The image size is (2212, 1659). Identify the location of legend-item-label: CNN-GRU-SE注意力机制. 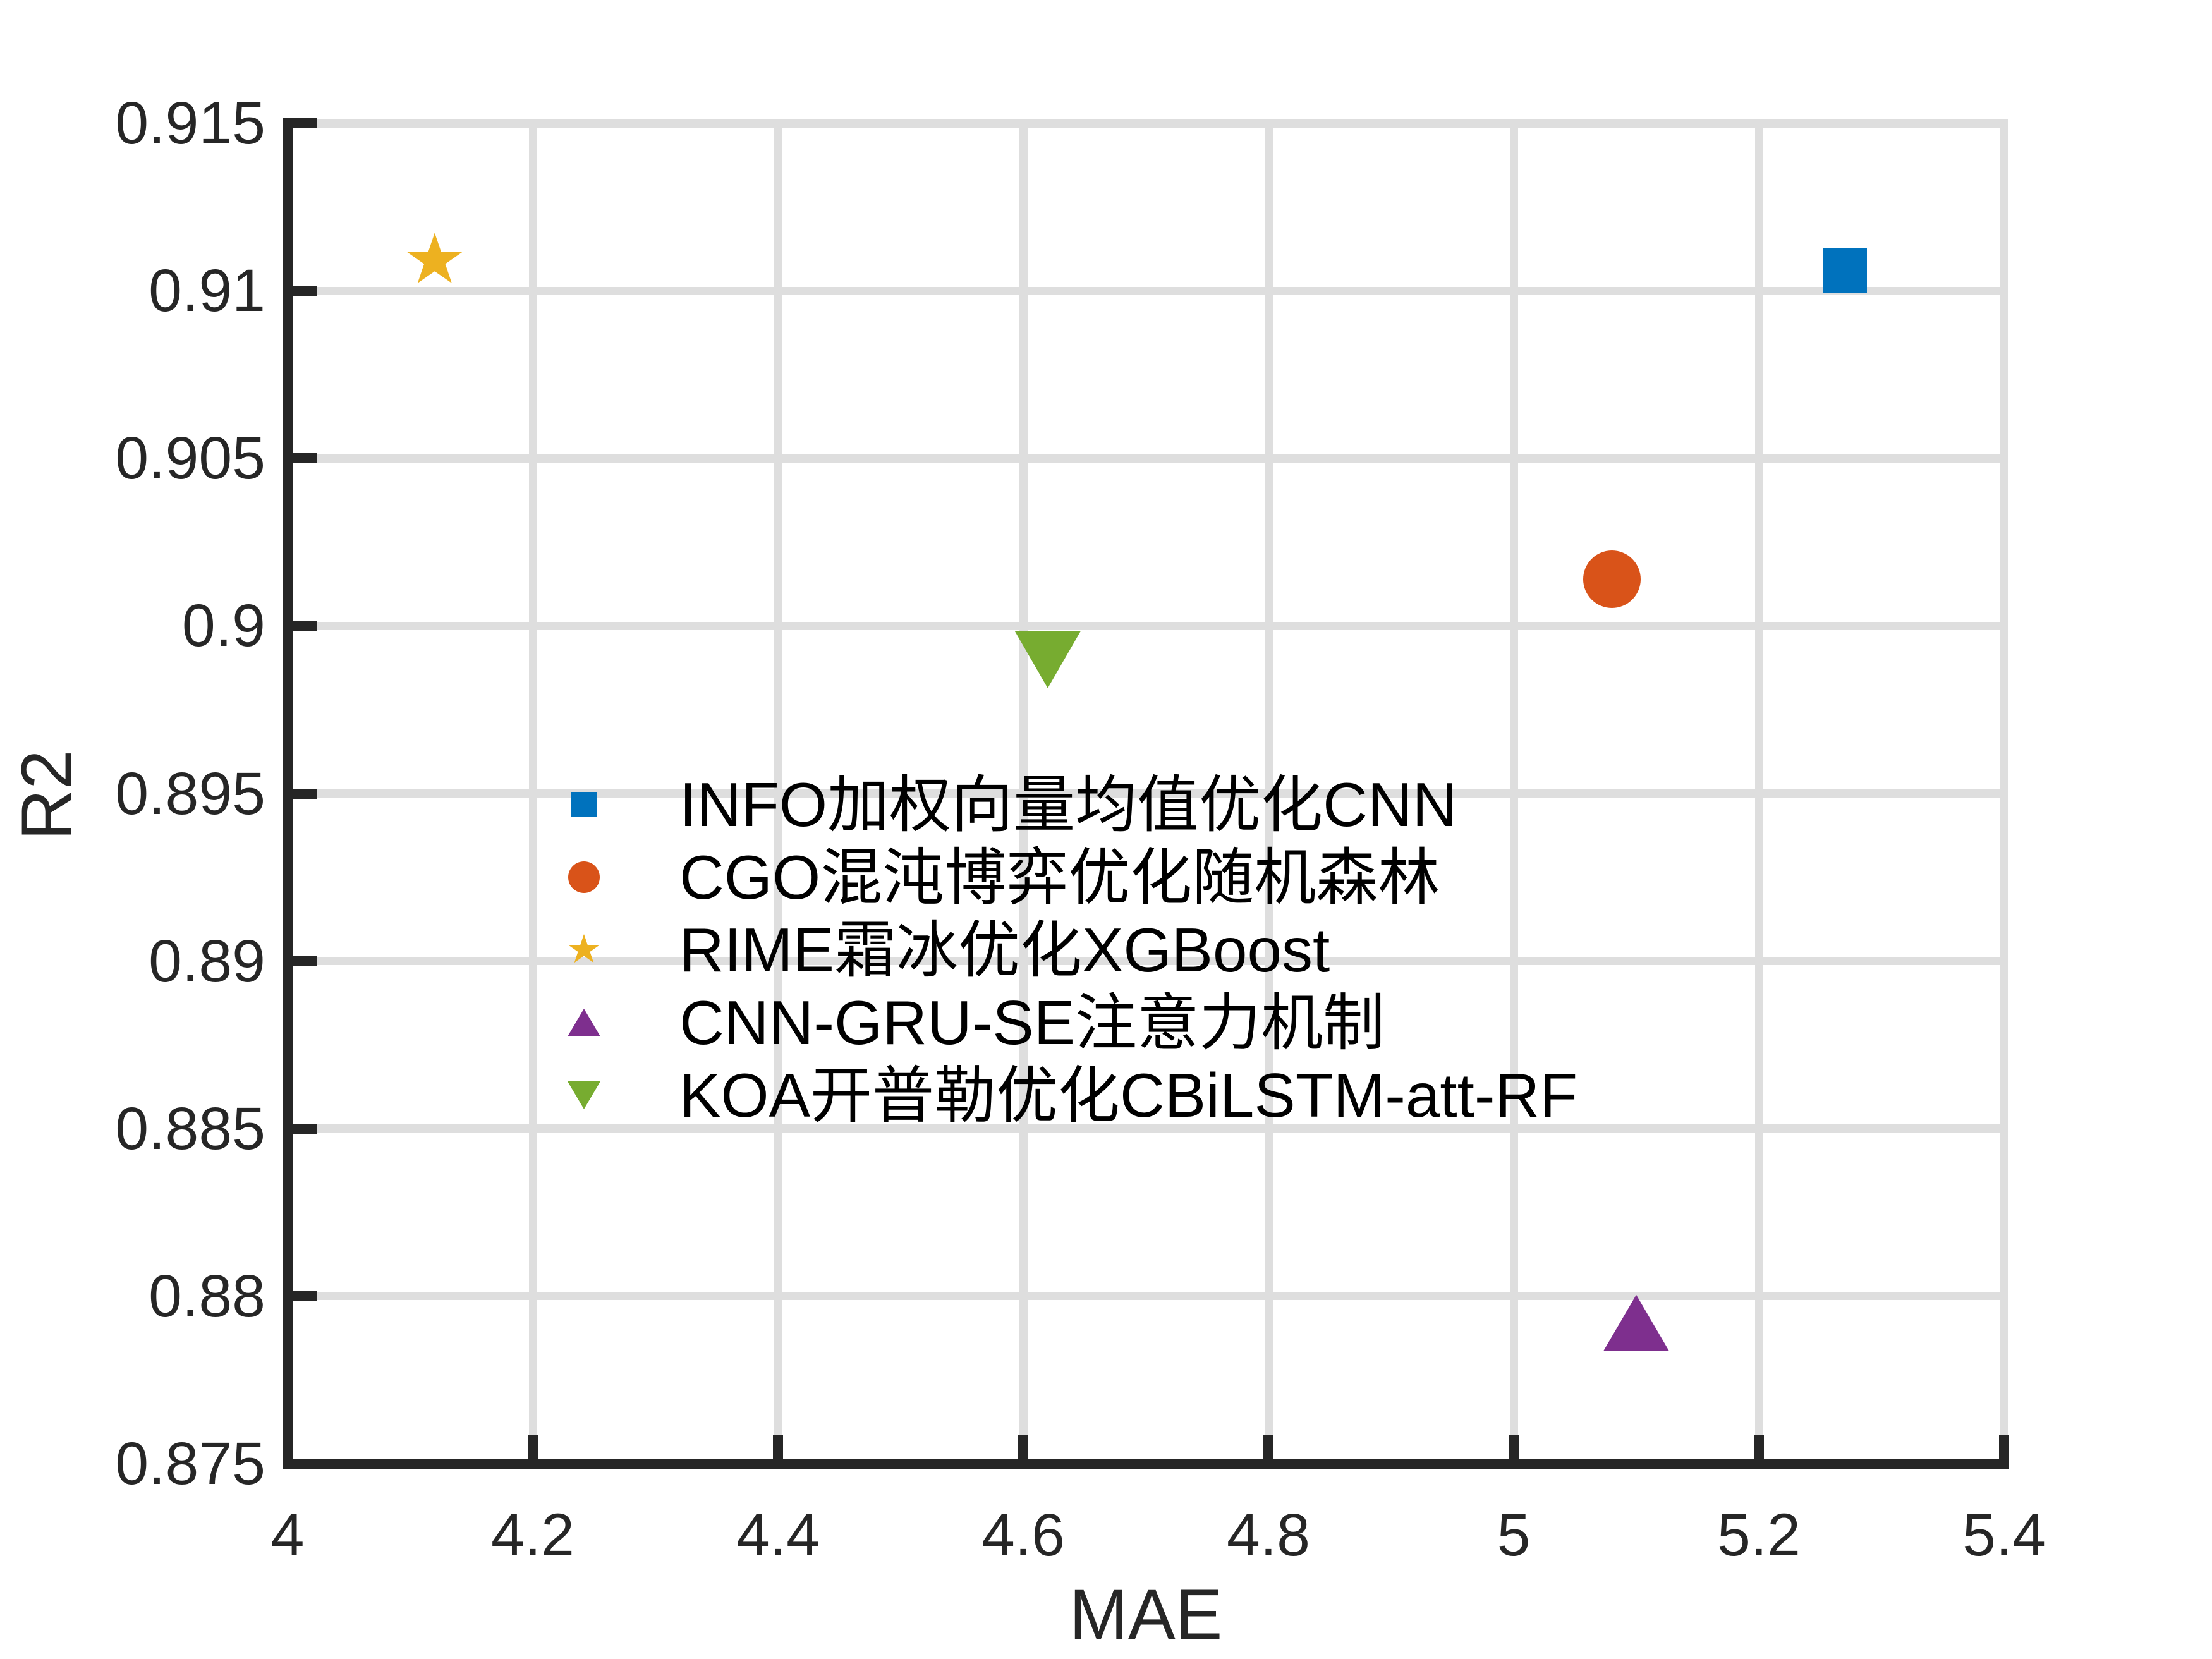
(1032, 1022).